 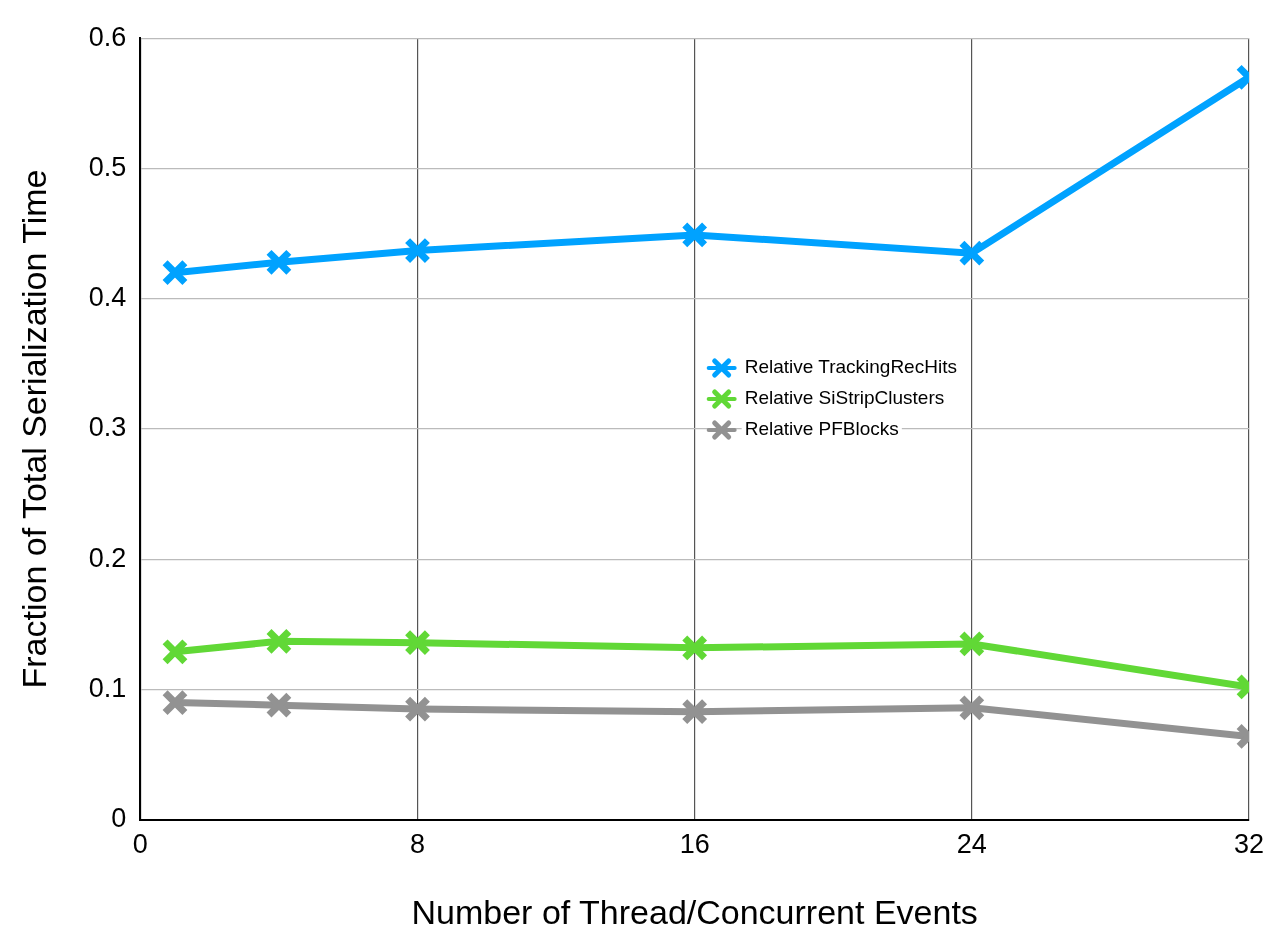 I want to click on x-axis-title: Number of Thread/Concurrent Events, so click(x=694, y=911).